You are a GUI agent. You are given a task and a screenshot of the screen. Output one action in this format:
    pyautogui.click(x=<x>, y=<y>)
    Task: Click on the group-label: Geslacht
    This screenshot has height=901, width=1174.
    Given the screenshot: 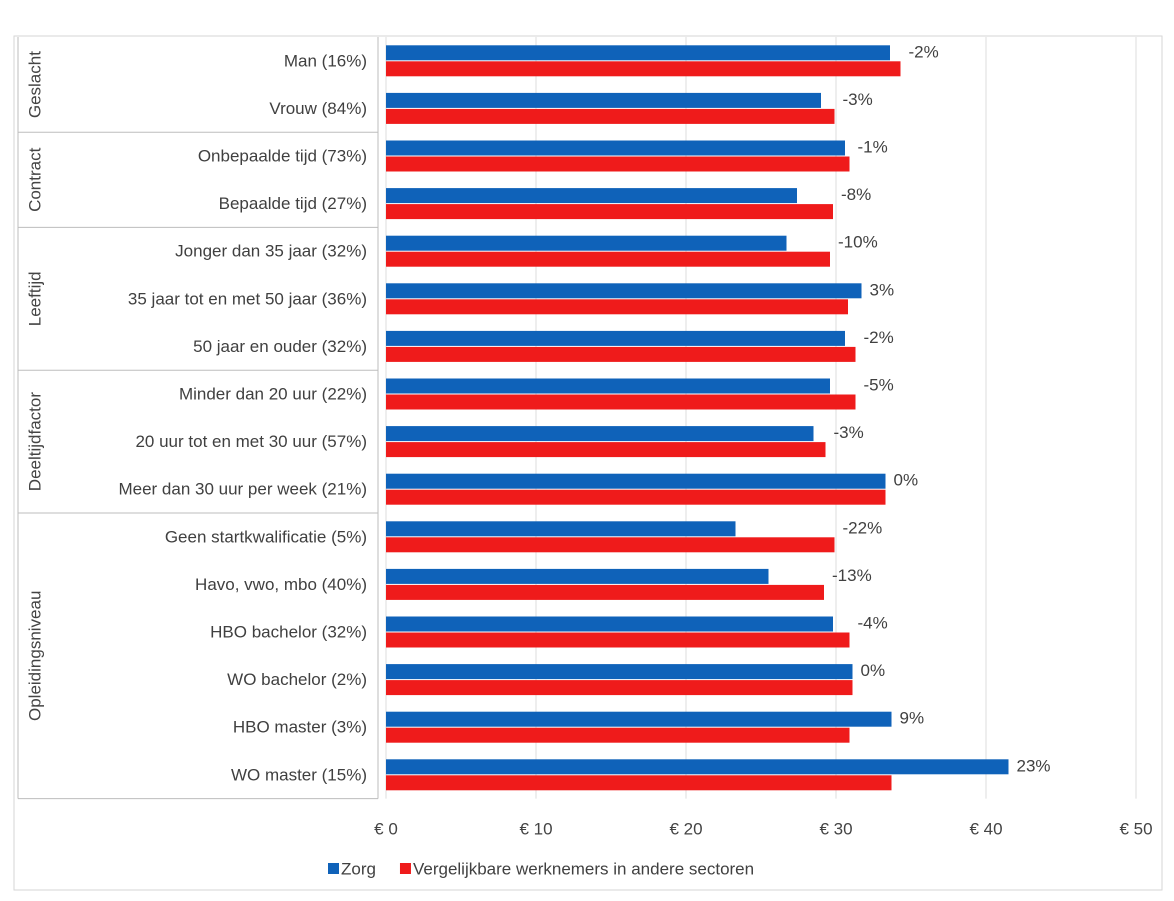 What is the action you would take?
    pyautogui.click(x=35, y=84)
    